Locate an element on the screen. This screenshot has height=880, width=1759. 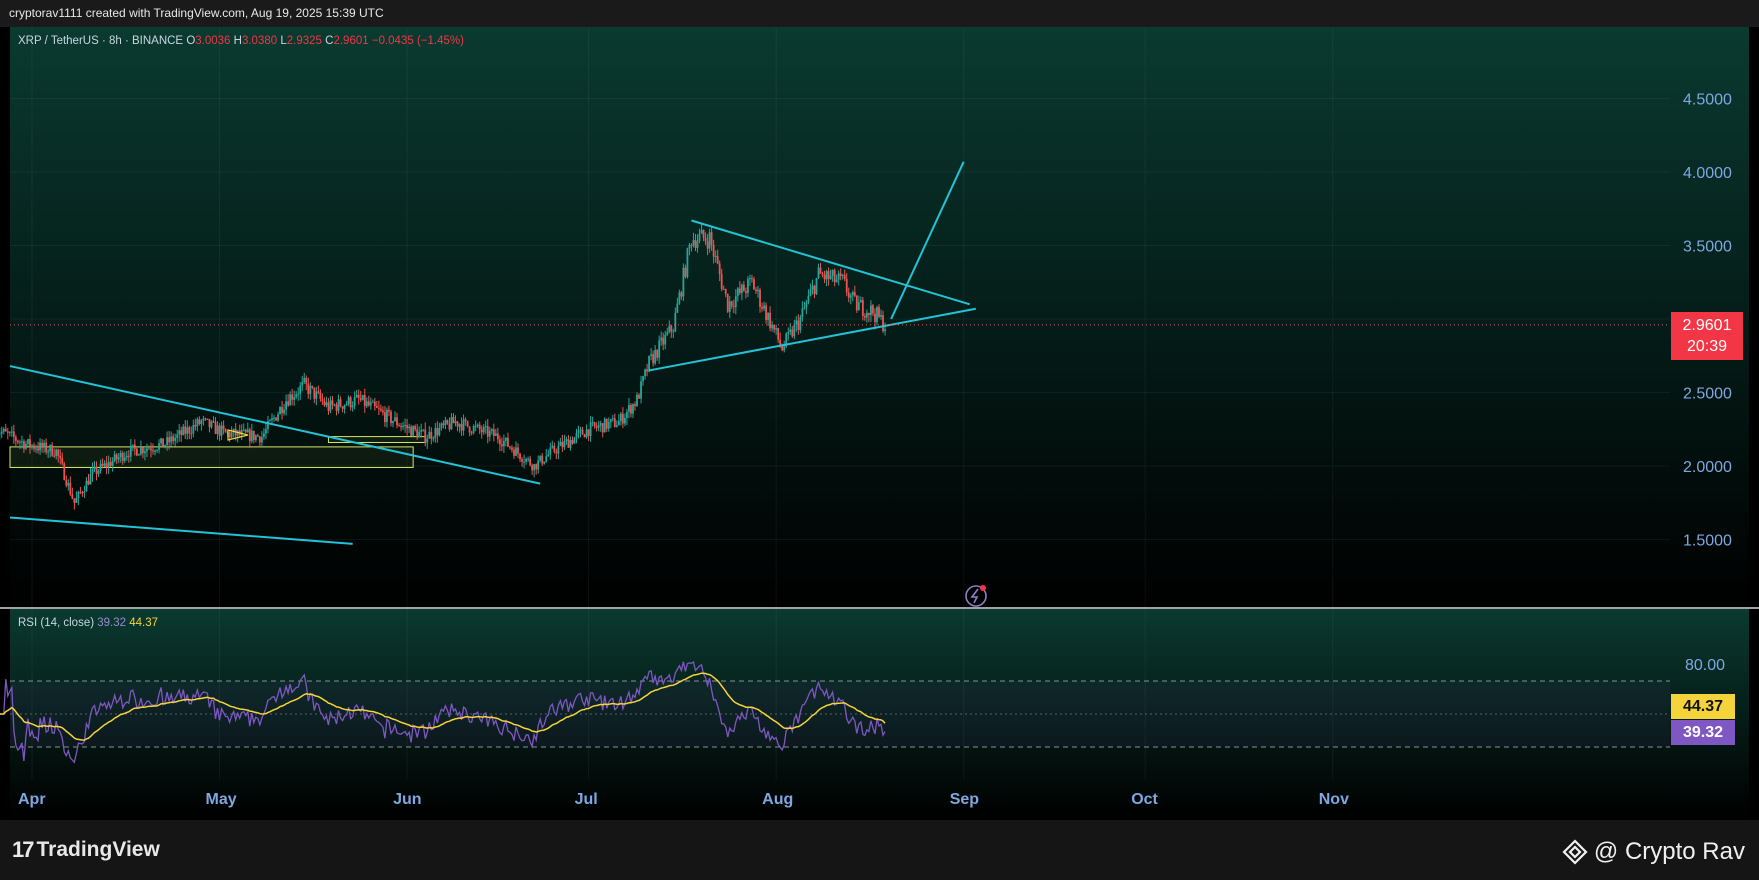
last-price-value: 2.9601 is located at coordinates (1707, 325).